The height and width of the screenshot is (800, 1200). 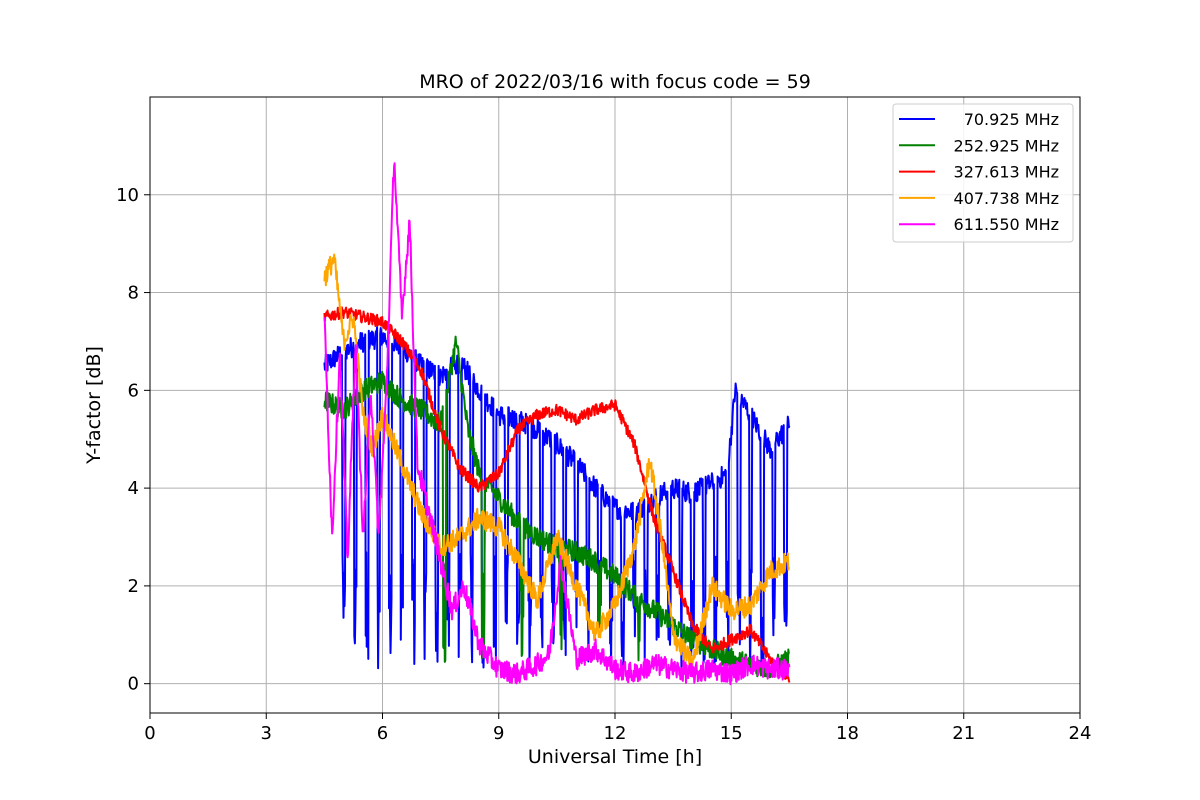 I want to click on legend-label: 407.738 MHz, so click(x=1006, y=198).